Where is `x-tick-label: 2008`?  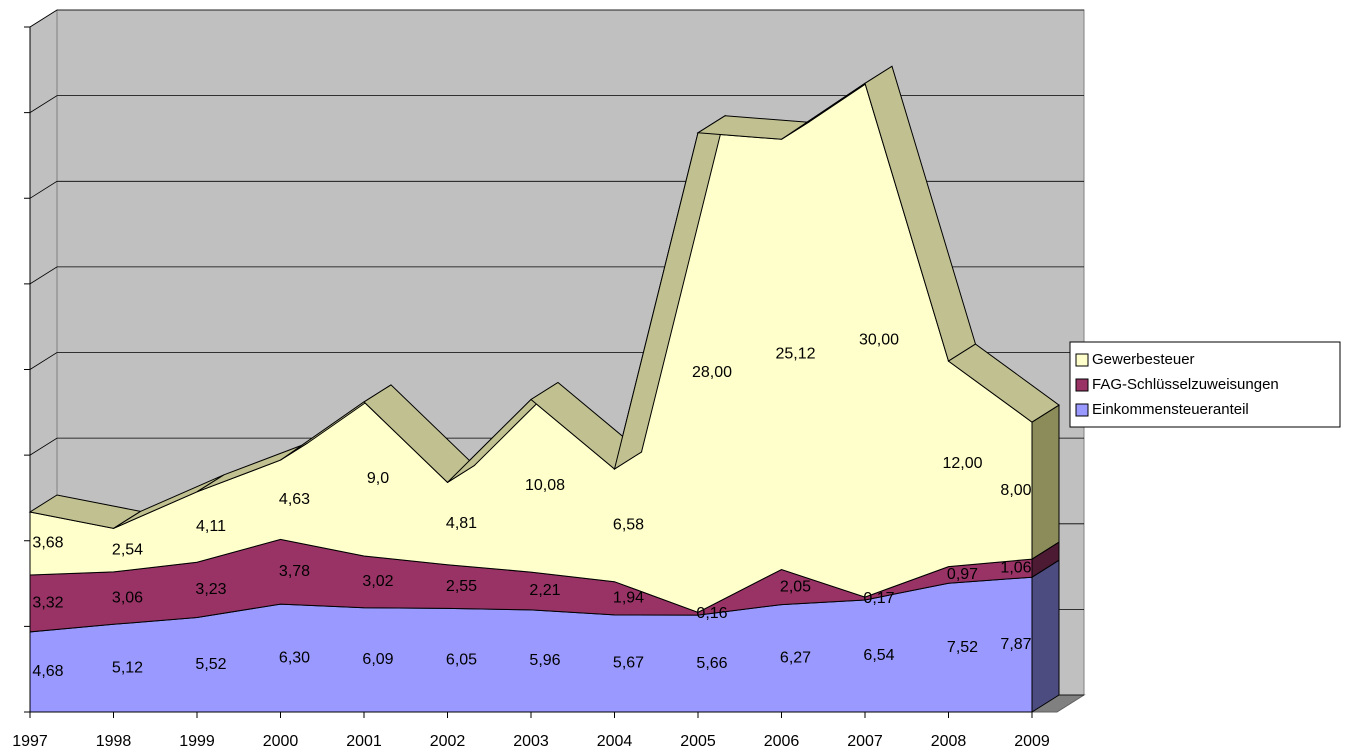 x-tick-label: 2008 is located at coordinates (949, 741).